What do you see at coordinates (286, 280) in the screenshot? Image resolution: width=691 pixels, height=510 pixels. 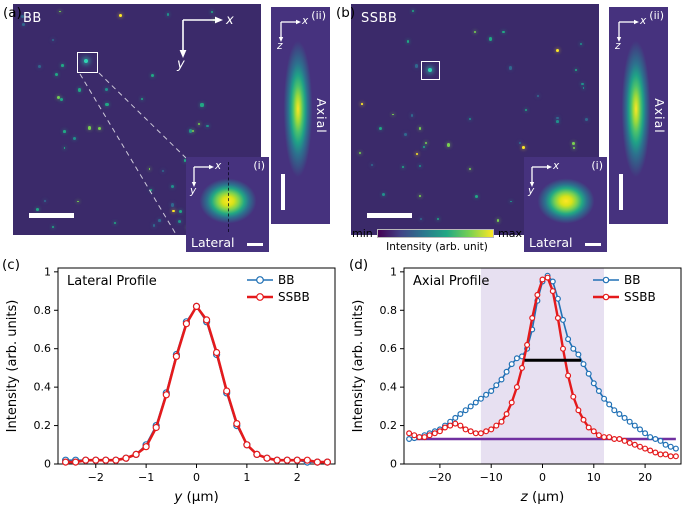 I see `svg-text: BB` at bounding box center [286, 280].